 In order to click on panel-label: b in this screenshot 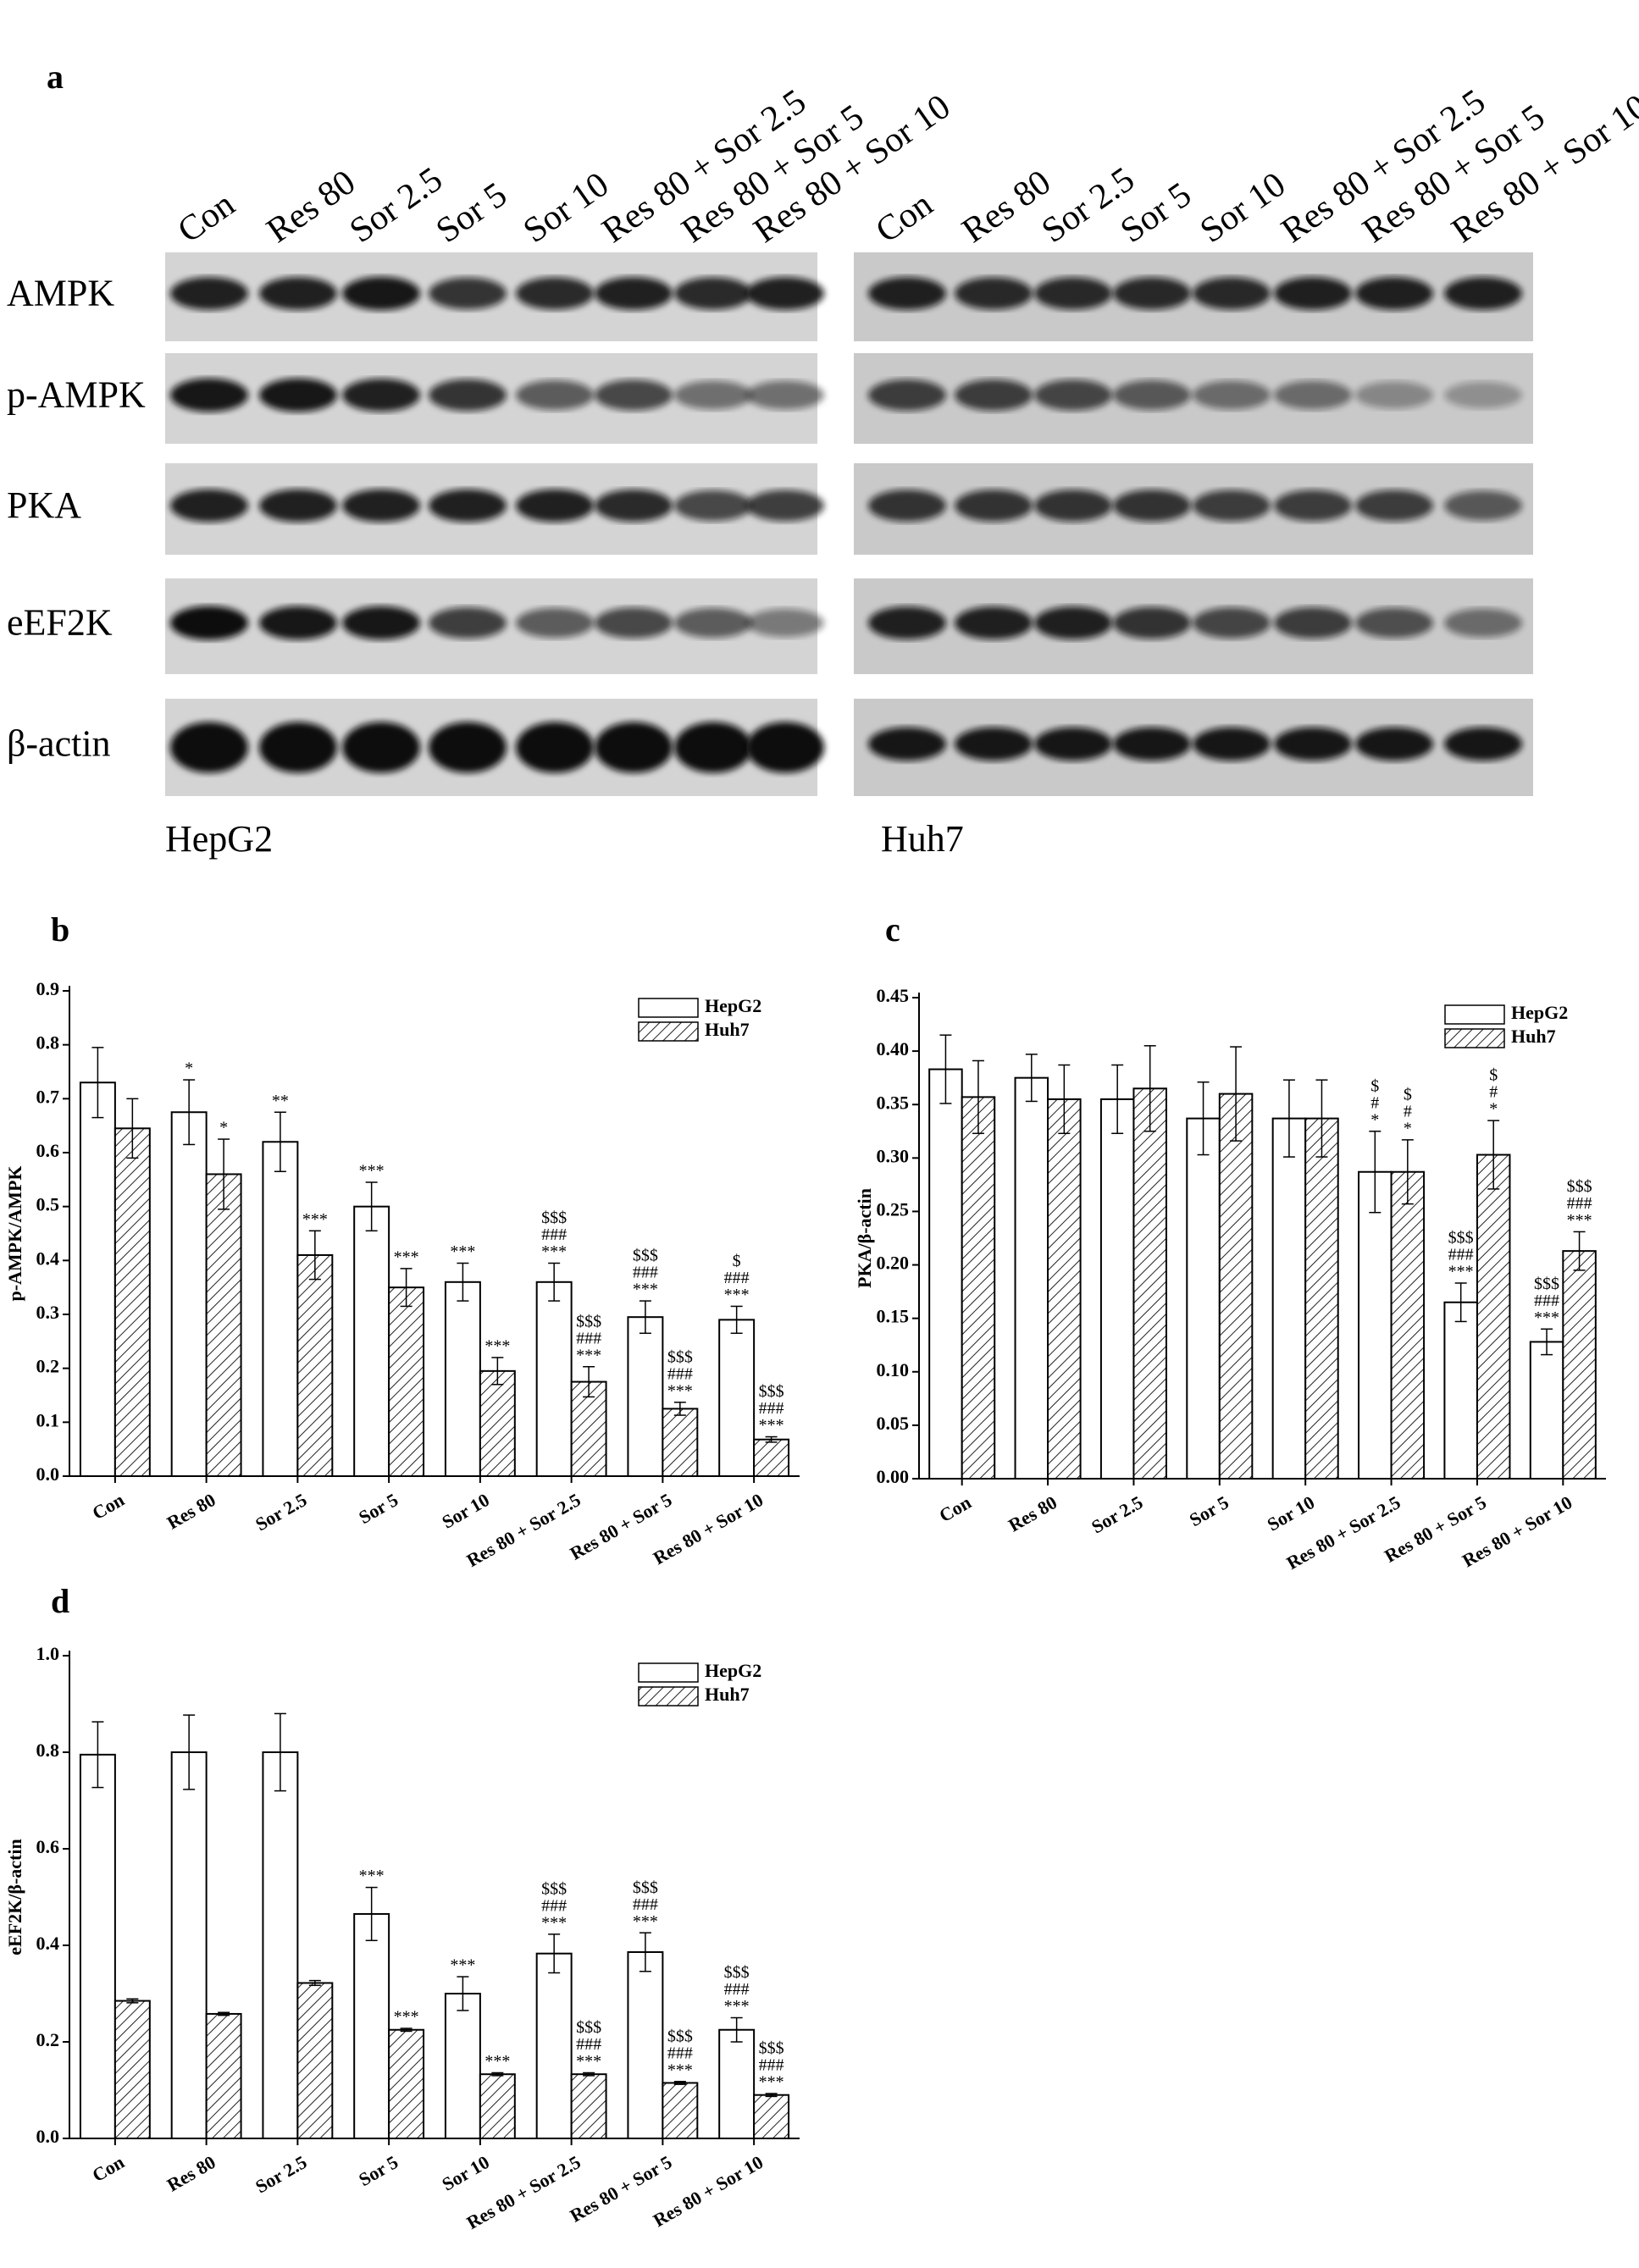, I will do `click(60, 930)`.